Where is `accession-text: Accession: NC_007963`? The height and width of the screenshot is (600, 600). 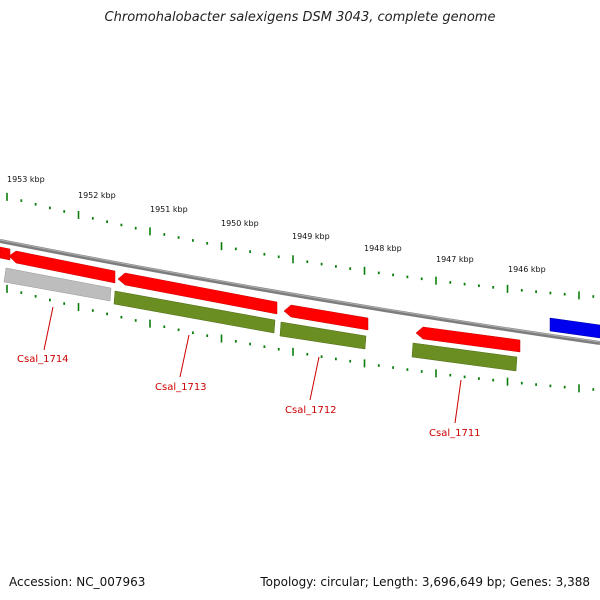
accession-text: Accession: NC_007963 is located at coordinates (77, 582).